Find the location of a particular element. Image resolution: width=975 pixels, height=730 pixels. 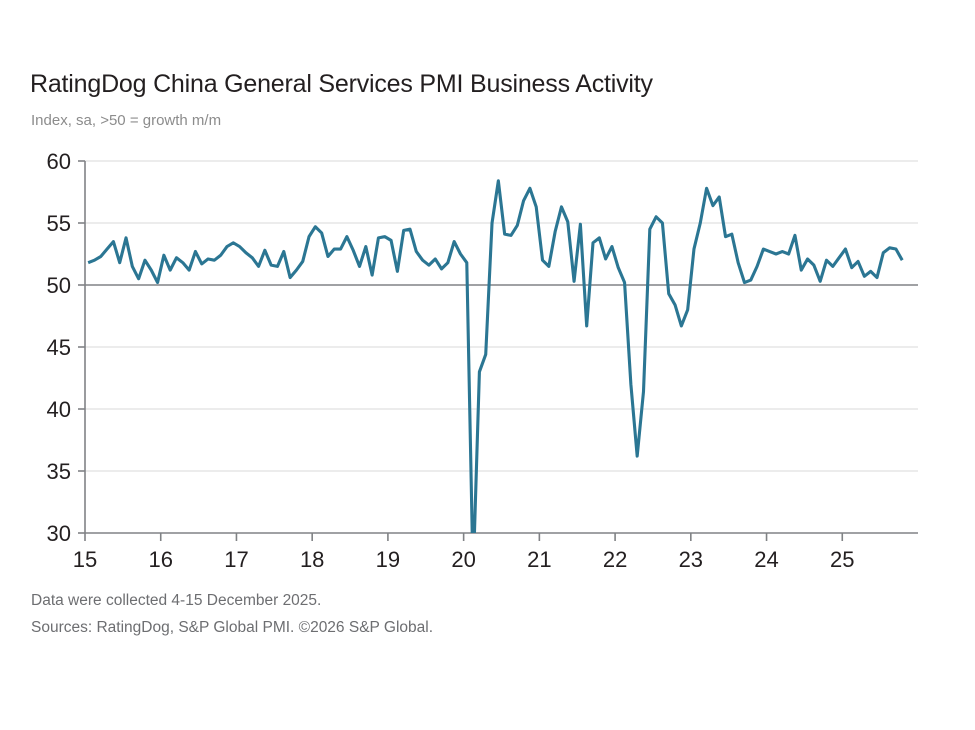

y-tick-label: 60 is located at coordinates (59, 161).